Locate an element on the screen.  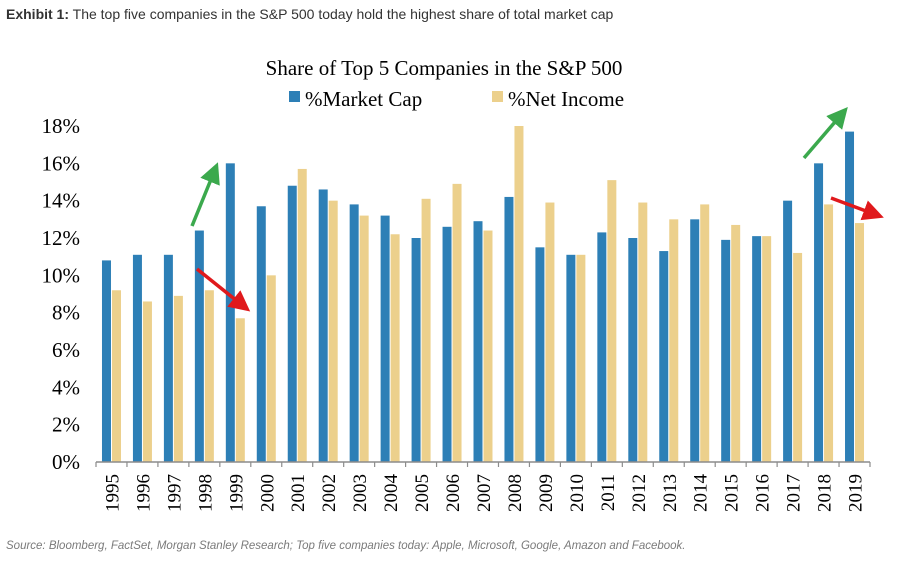
bar-net-income-2000 is located at coordinates (271, 368).